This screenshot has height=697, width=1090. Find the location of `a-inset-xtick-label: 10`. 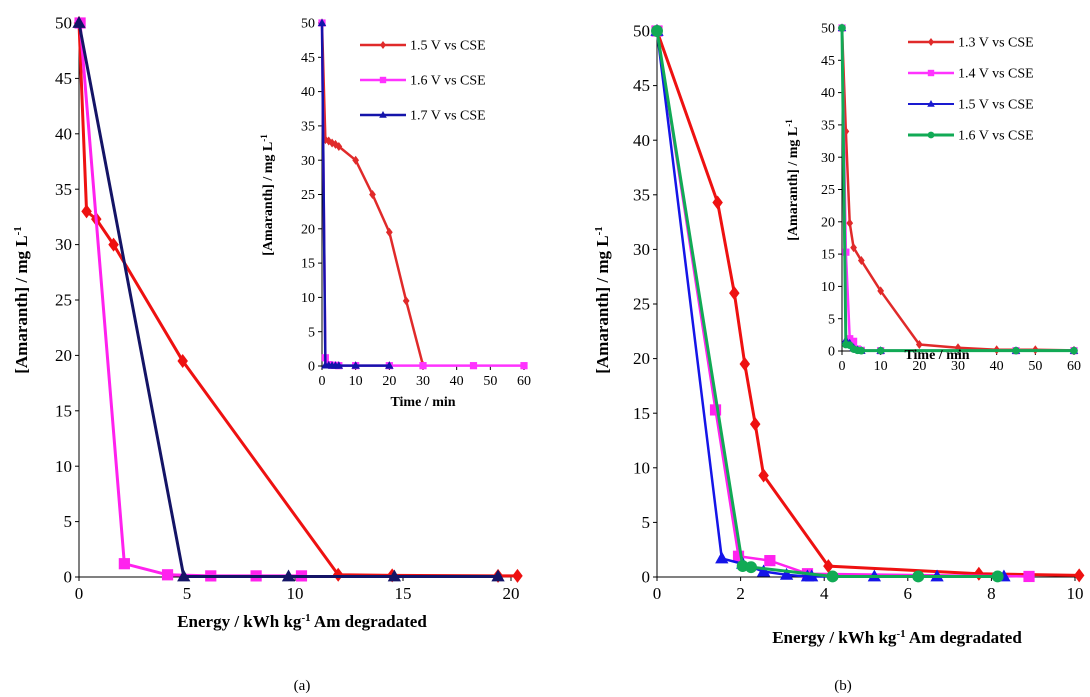

a-inset-xtick-label: 10 is located at coordinates (356, 381).